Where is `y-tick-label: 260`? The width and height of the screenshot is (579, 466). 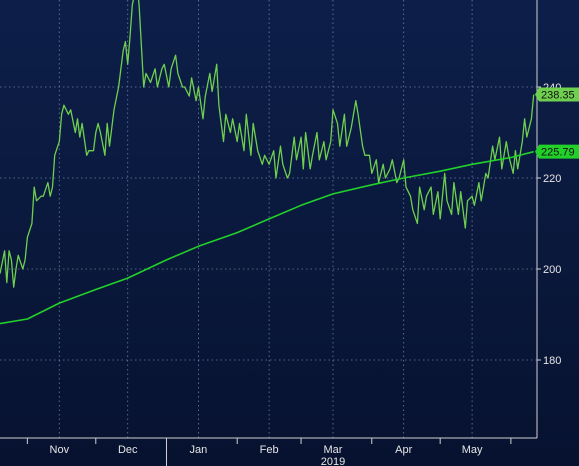
y-tick-label: 260 is located at coordinates (552, 1).